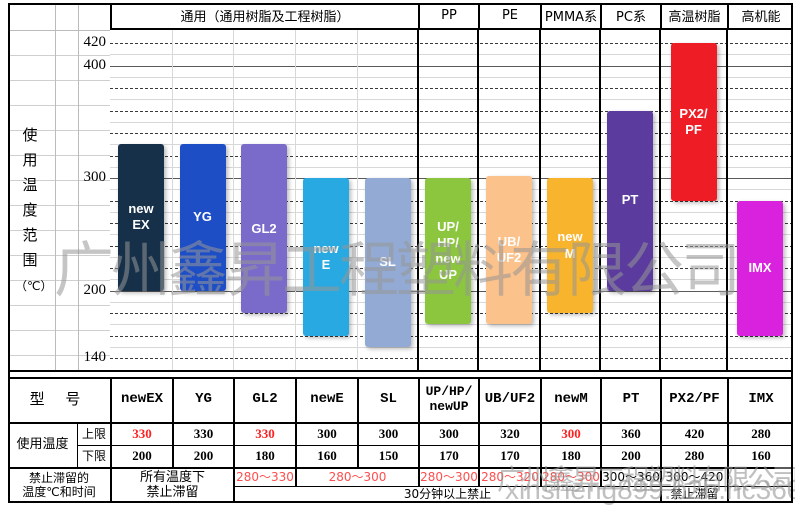 The image size is (795, 506). I want to click on table-prohibit-bottom, so click(760, 494).